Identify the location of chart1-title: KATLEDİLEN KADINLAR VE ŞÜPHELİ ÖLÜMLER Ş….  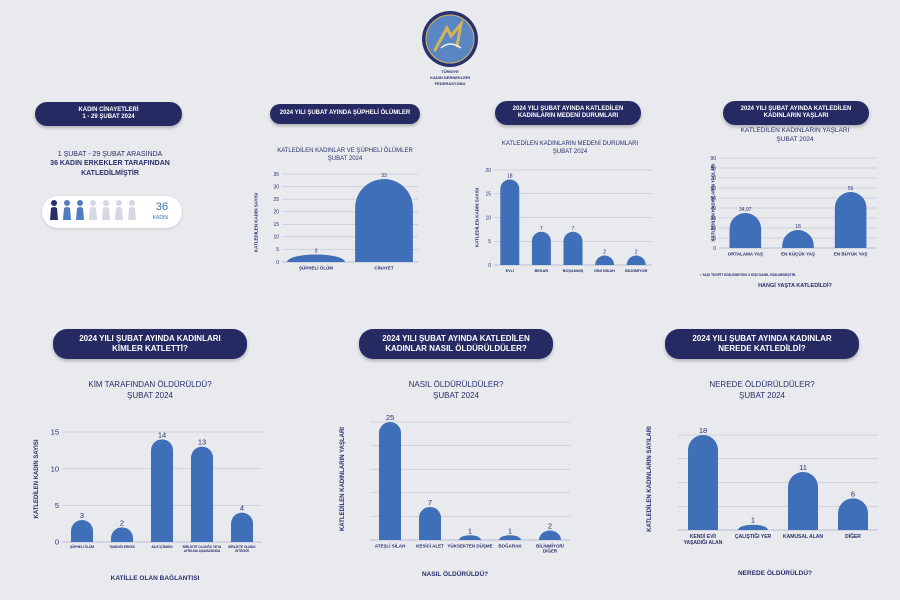
(345, 155).